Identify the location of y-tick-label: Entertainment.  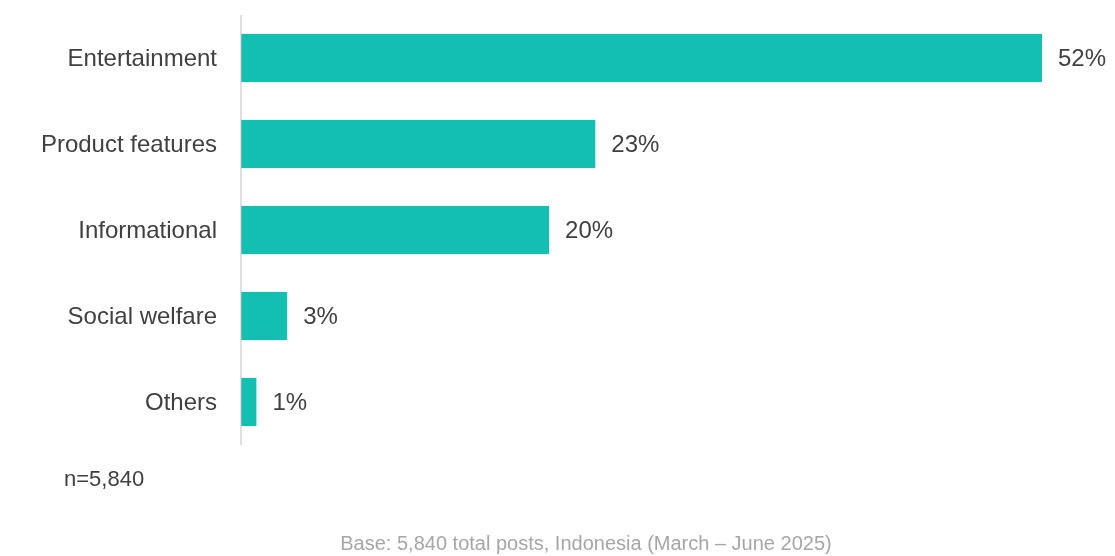
(142, 58).